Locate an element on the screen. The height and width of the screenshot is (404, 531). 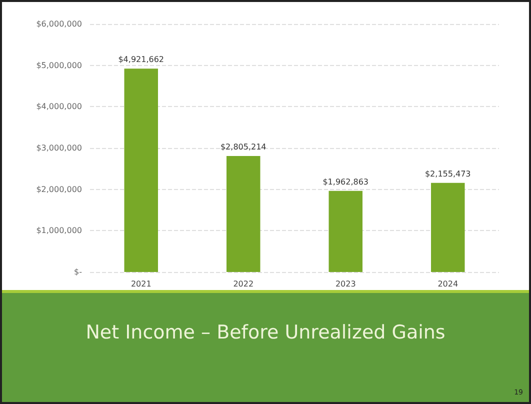
x-tick-label: 2022 is located at coordinates (243, 284).